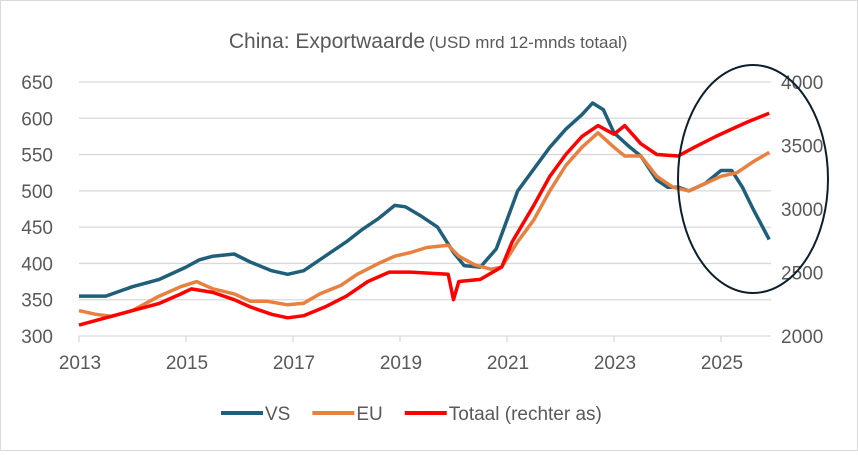 The image size is (858, 455). I want to click on y-left-tick-label: 600, so click(37, 119).